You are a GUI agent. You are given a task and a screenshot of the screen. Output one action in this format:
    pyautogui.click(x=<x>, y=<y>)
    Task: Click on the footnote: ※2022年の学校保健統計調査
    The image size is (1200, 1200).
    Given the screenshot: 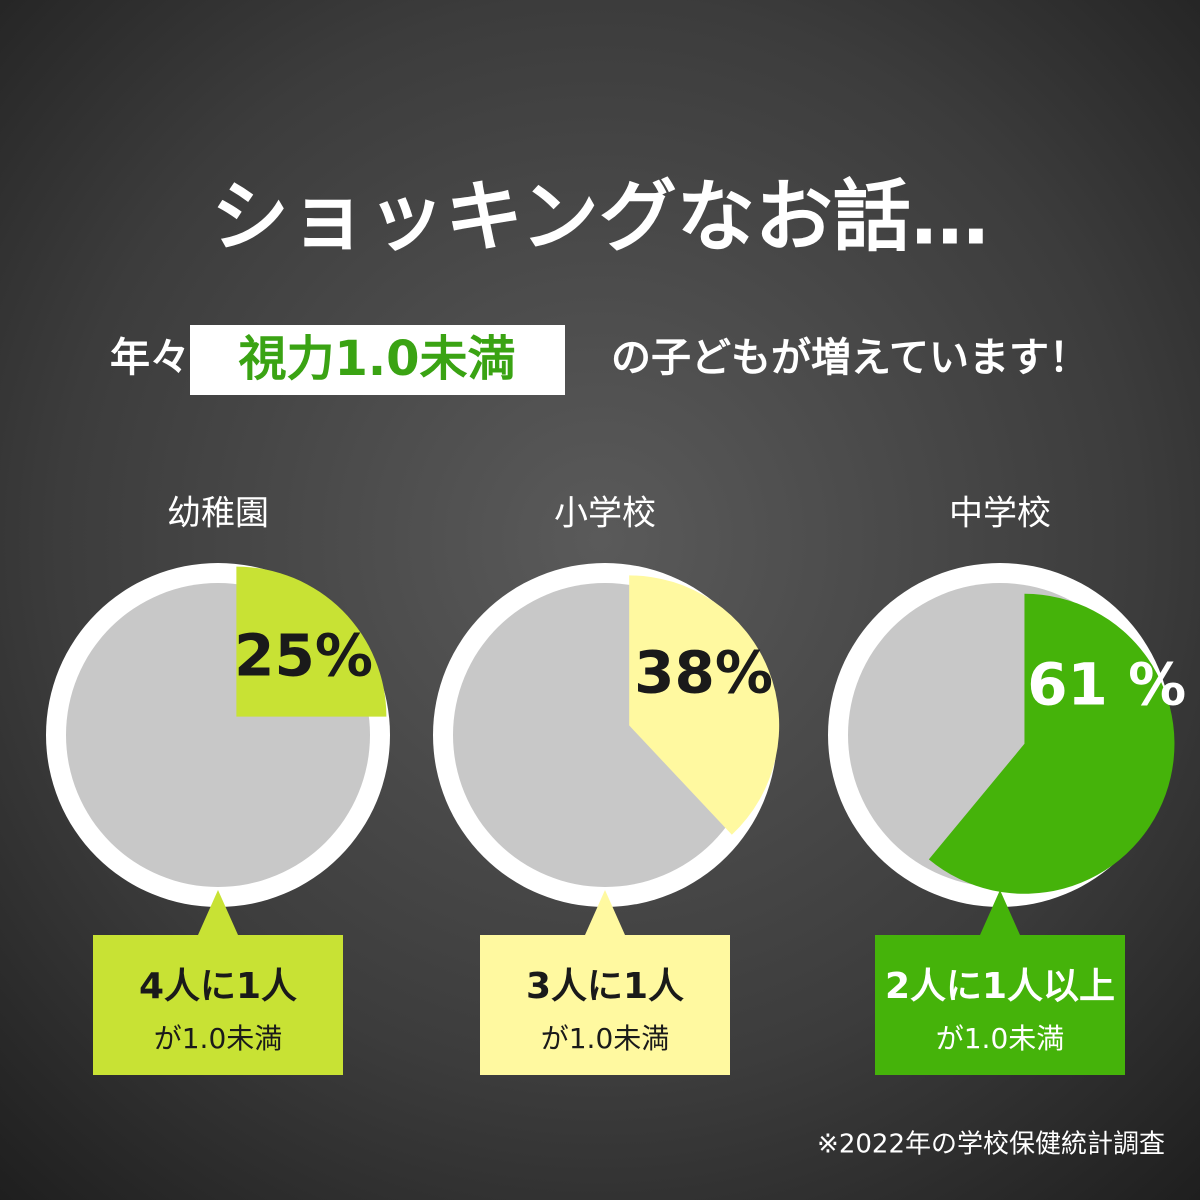 What is the action you would take?
    pyautogui.click(x=991, y=1145)
    